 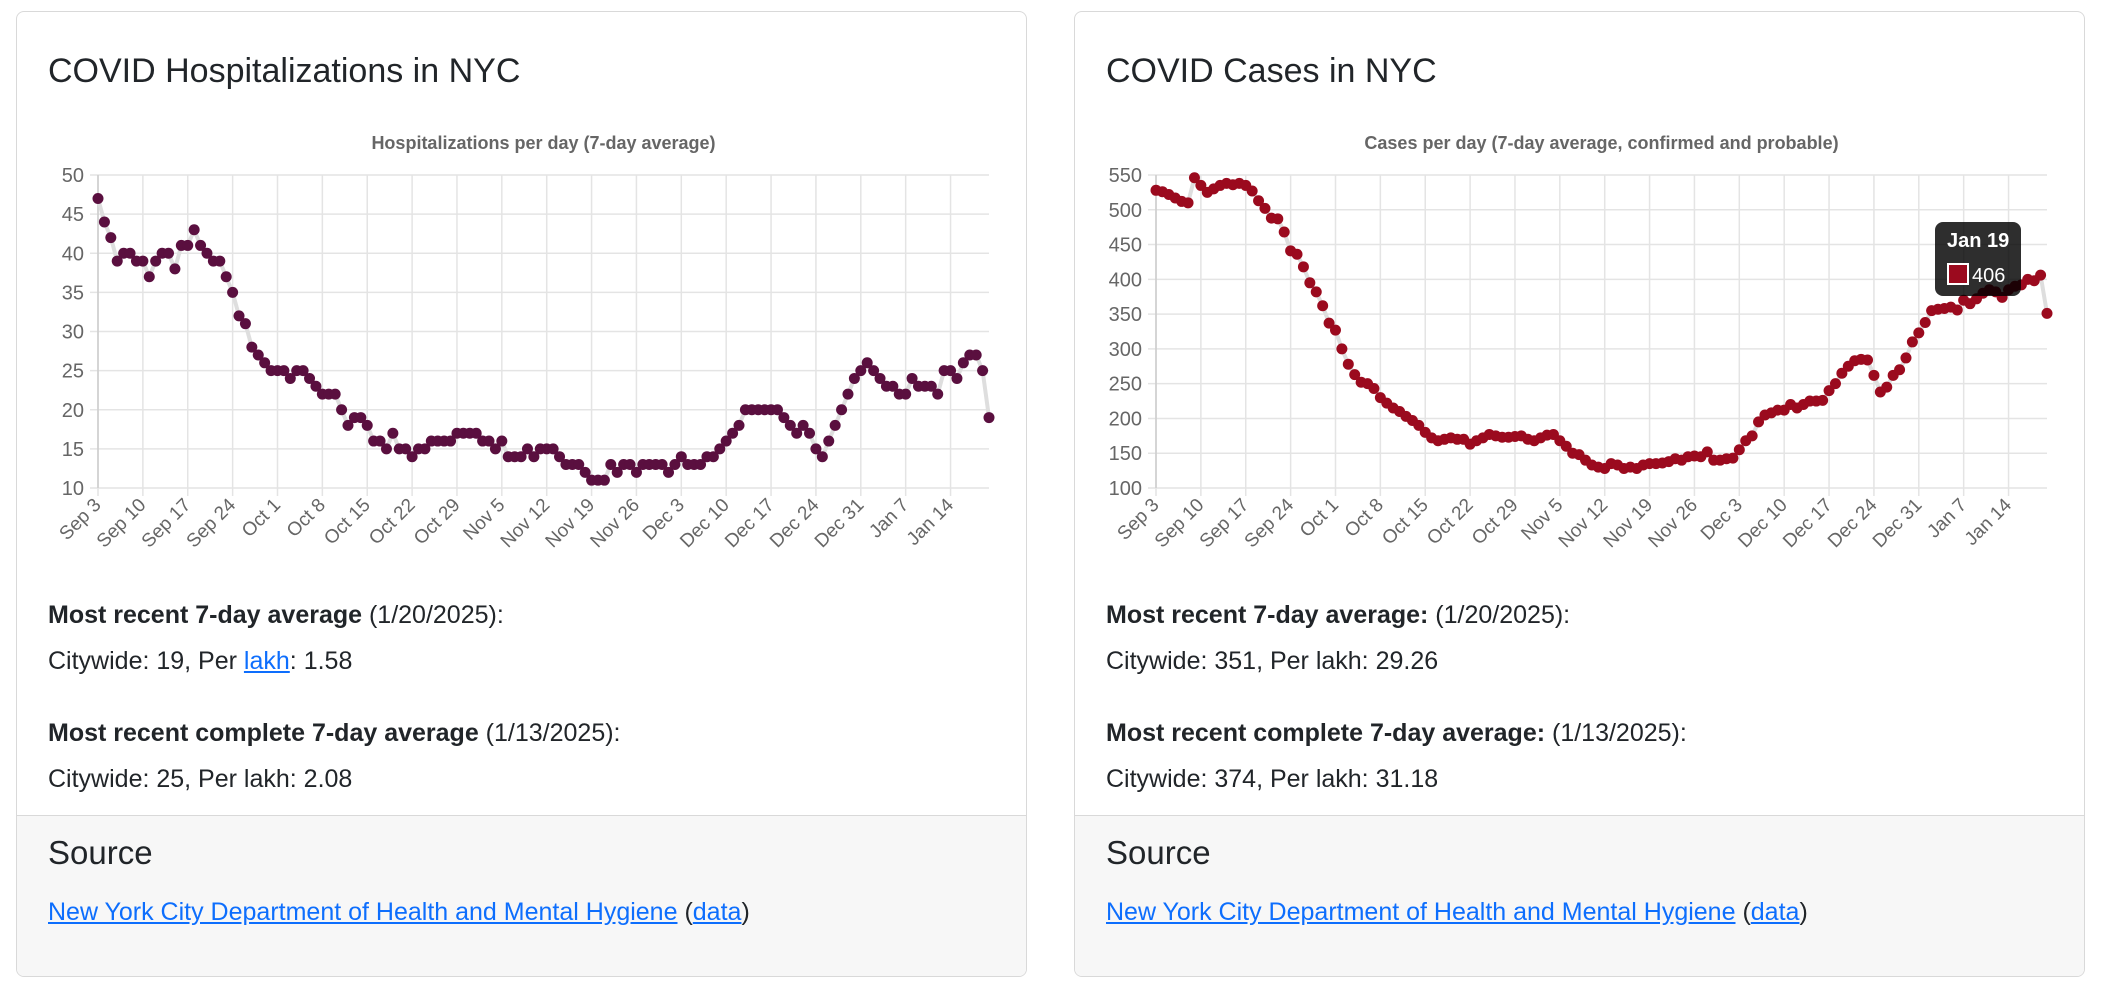 What do you see at coordinates (1743, 912) in the screenshot?
I see `paren-open: (` at bounding box center [1743, 912].